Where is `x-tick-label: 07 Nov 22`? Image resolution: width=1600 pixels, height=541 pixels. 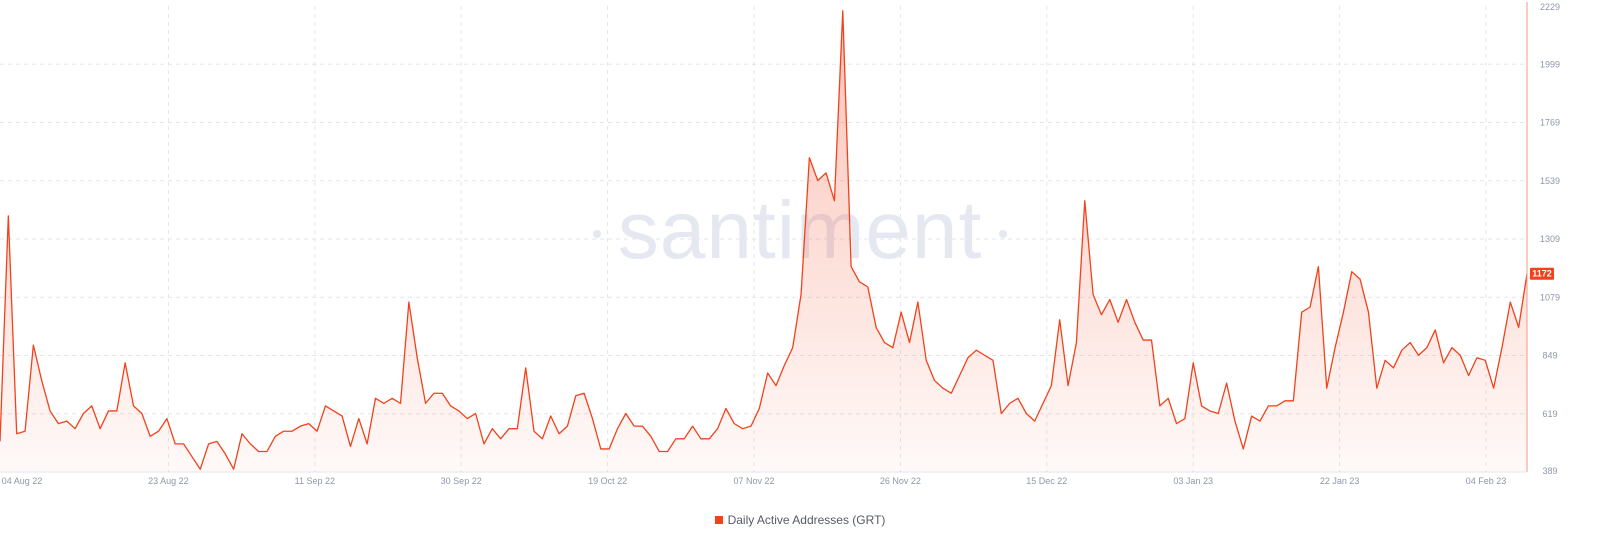
x-tick-label: 07 Nov 22 is located at coordinates (753, 481).